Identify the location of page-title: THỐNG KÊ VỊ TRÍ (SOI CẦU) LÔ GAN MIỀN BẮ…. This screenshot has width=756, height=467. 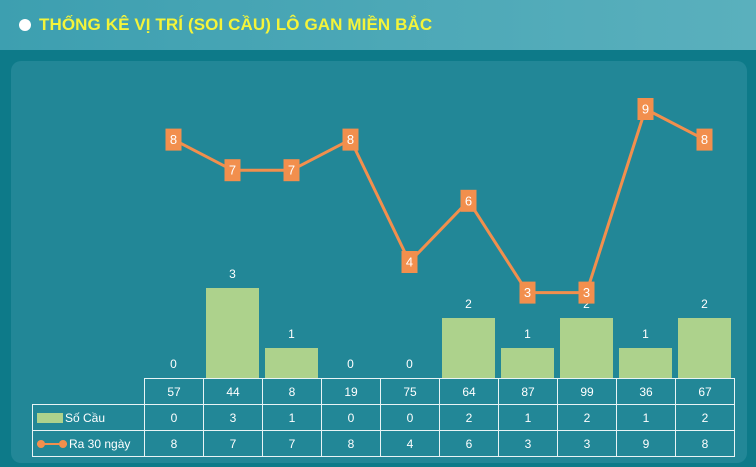
(236, 24).